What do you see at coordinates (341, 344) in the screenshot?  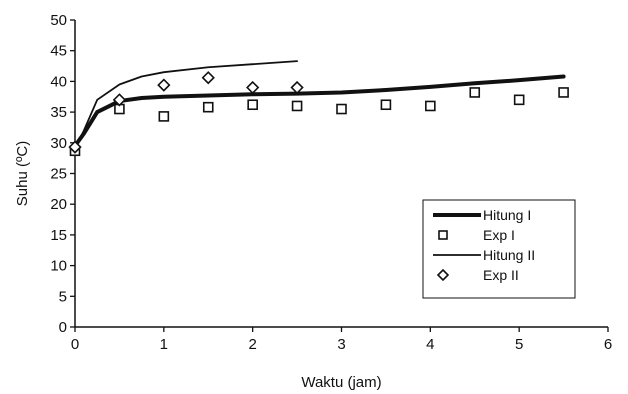 I see `x-tick-label: 3` at bounding box center [341, 344].